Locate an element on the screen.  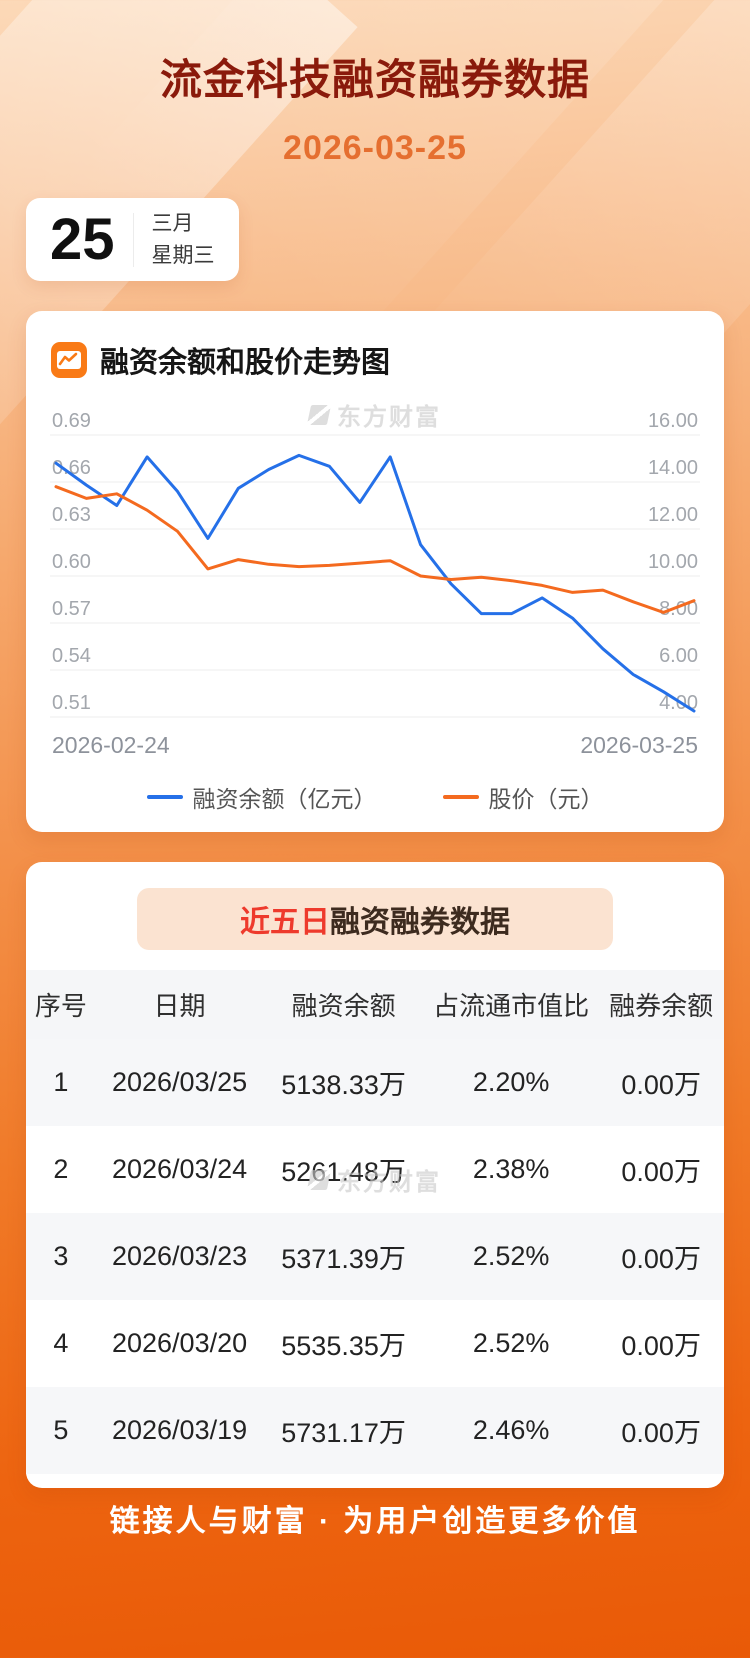
table-title-highlight: 近五日 is located at coordinates (285, 922).